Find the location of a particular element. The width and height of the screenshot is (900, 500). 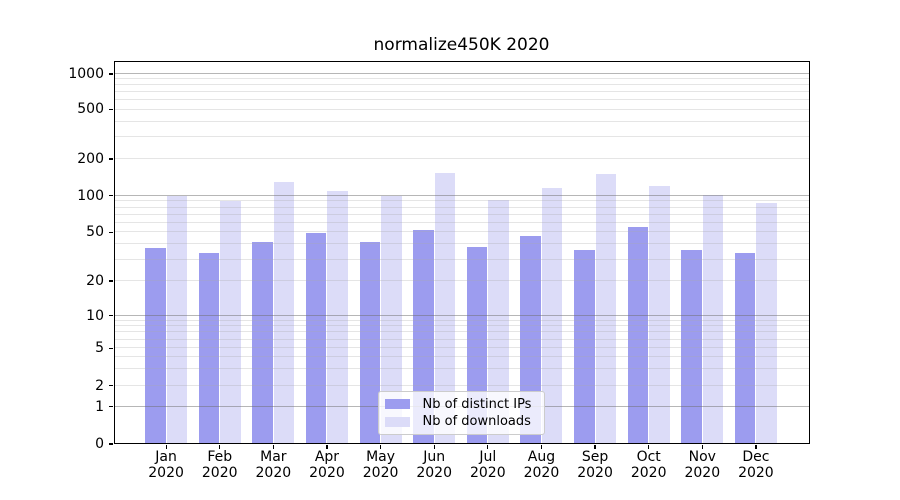

x-tick-label-sep: Sep 2020 is located at coordinates (595, 465).